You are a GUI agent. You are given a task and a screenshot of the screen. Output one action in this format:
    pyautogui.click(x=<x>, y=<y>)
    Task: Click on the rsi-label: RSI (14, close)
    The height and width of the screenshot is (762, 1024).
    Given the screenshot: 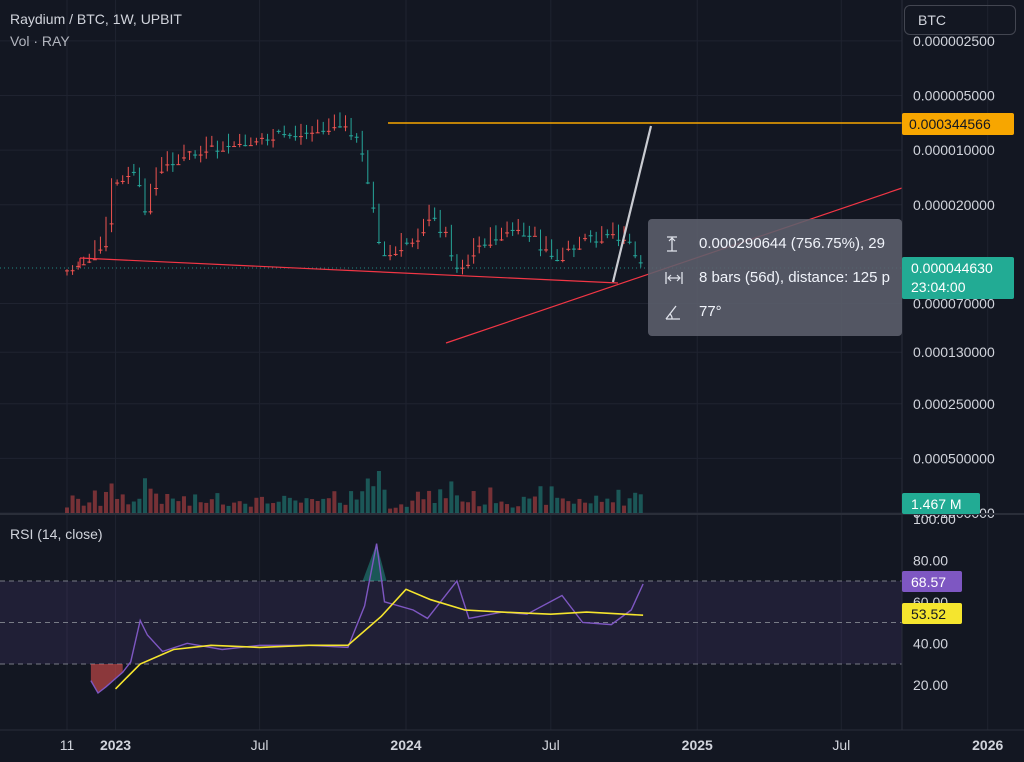 What is the action you would take?
    pyautogui.click(x=56, y=534)
    